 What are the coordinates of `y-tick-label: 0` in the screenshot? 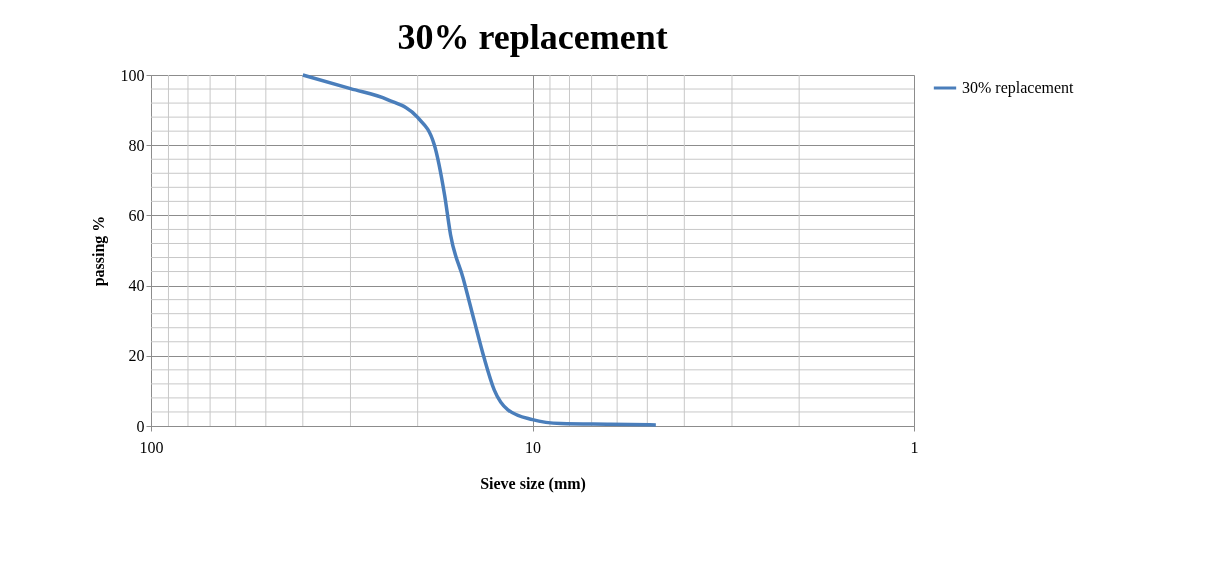 It's located at (140, 426).